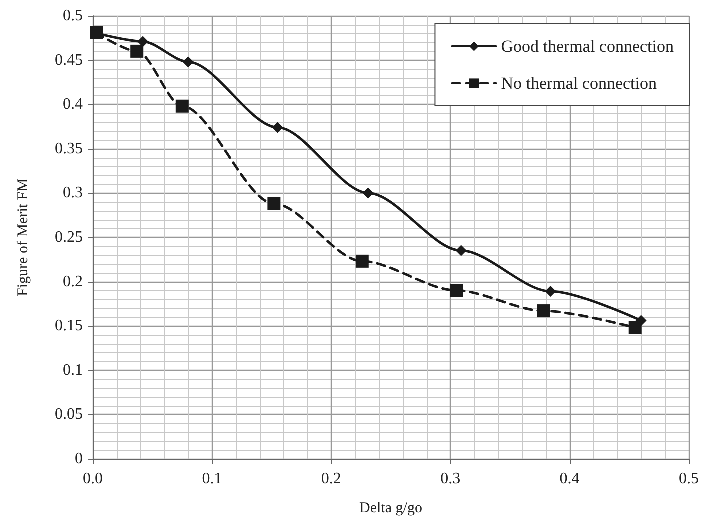  What do you see at coordinates (69, 415) in the screenshot?
I see `y-tick-label: 0.05` at bounding box center [69, 415].